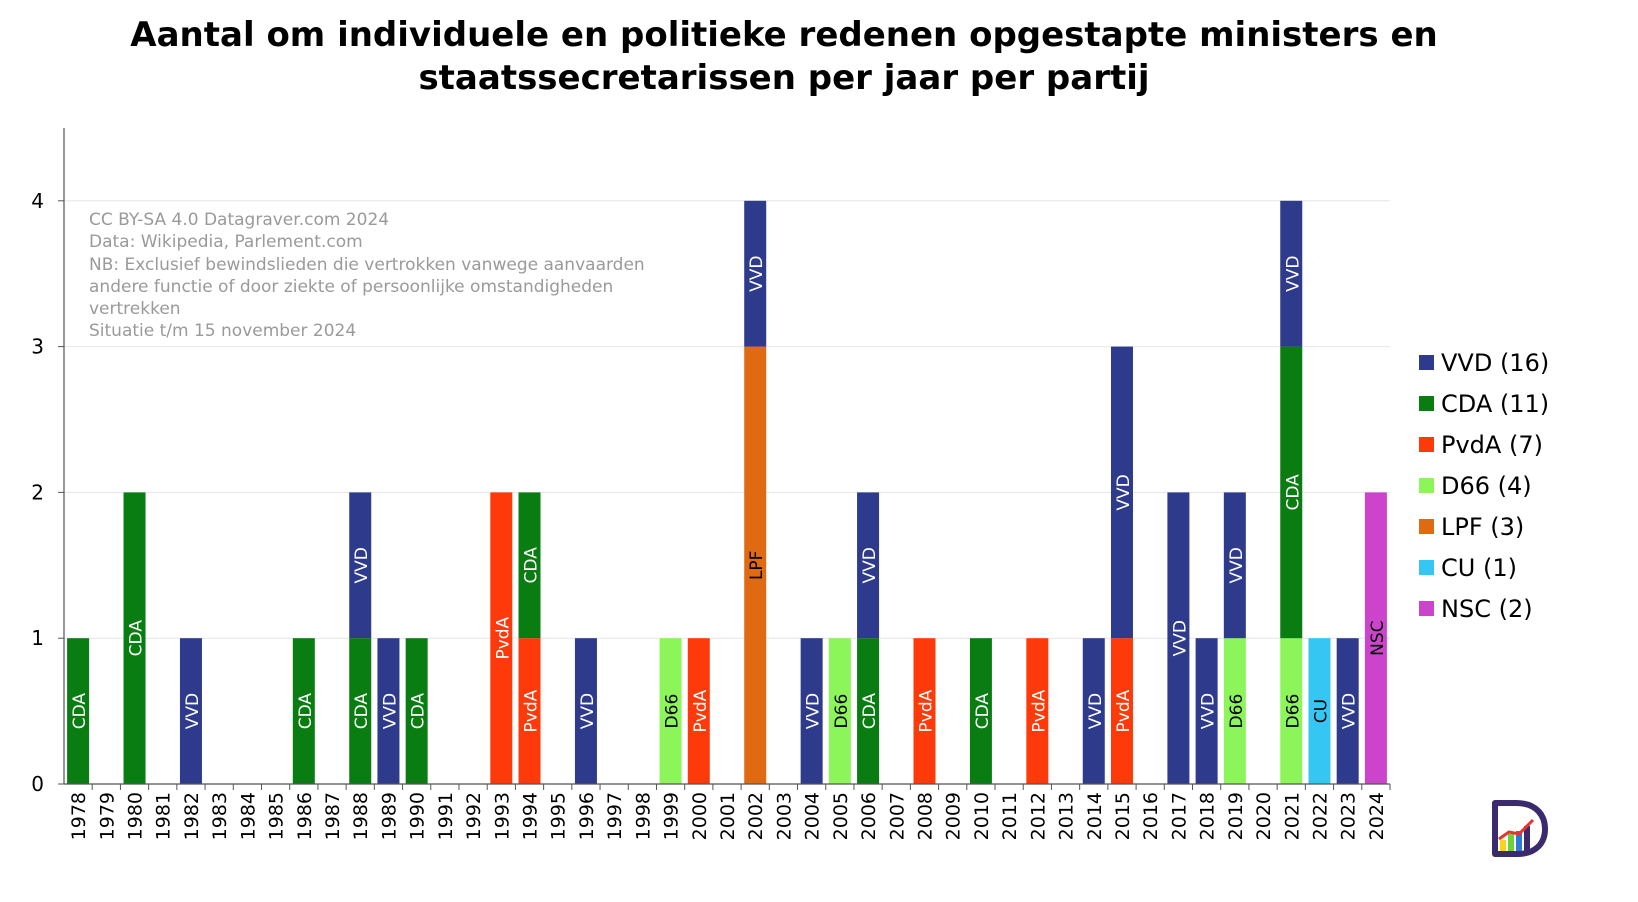  What do you see at coordinates (1237, 711) in the screenshot?
I see `bar-label-d66-2019: D66` at bounding box center [1237, 711].